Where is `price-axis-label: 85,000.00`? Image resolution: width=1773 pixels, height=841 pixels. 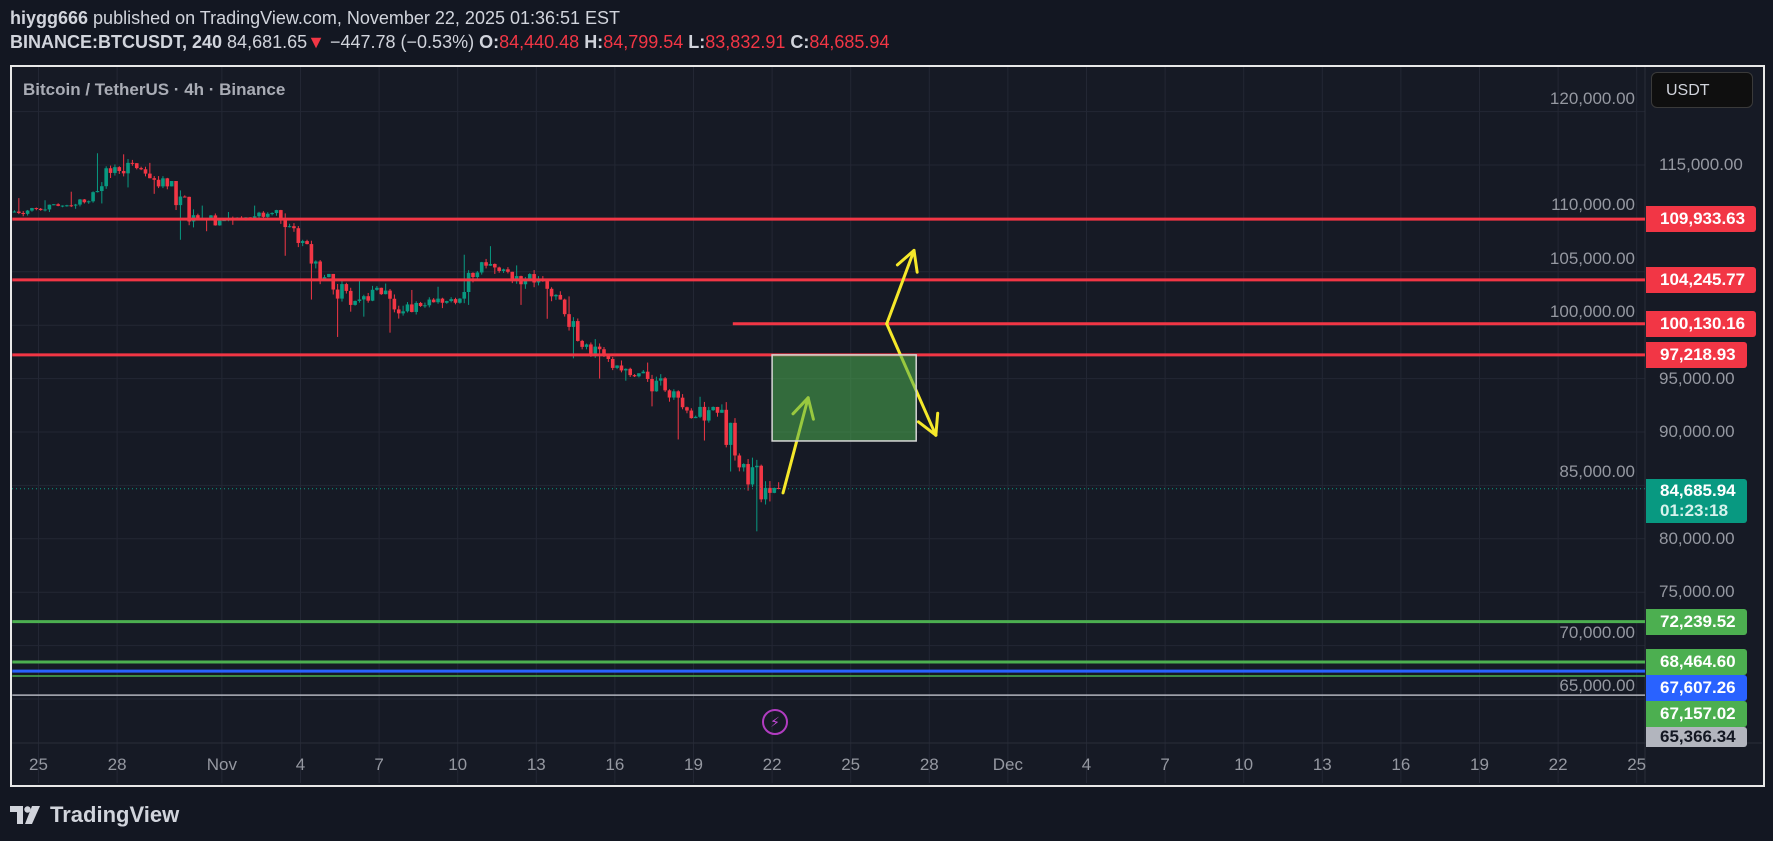 price-axis-label: 85,000.00 is located at coordinates (1597, 472).